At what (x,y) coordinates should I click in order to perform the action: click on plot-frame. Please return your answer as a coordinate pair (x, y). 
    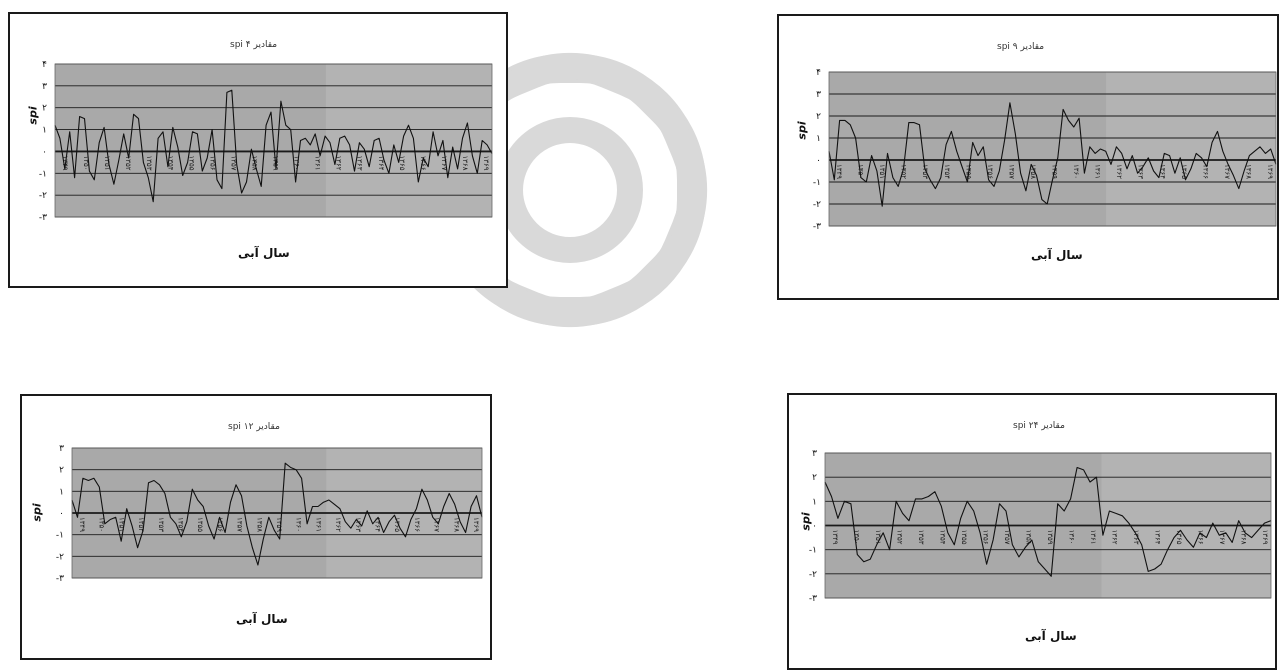
    Looking at the image, I should click on (277, 513).